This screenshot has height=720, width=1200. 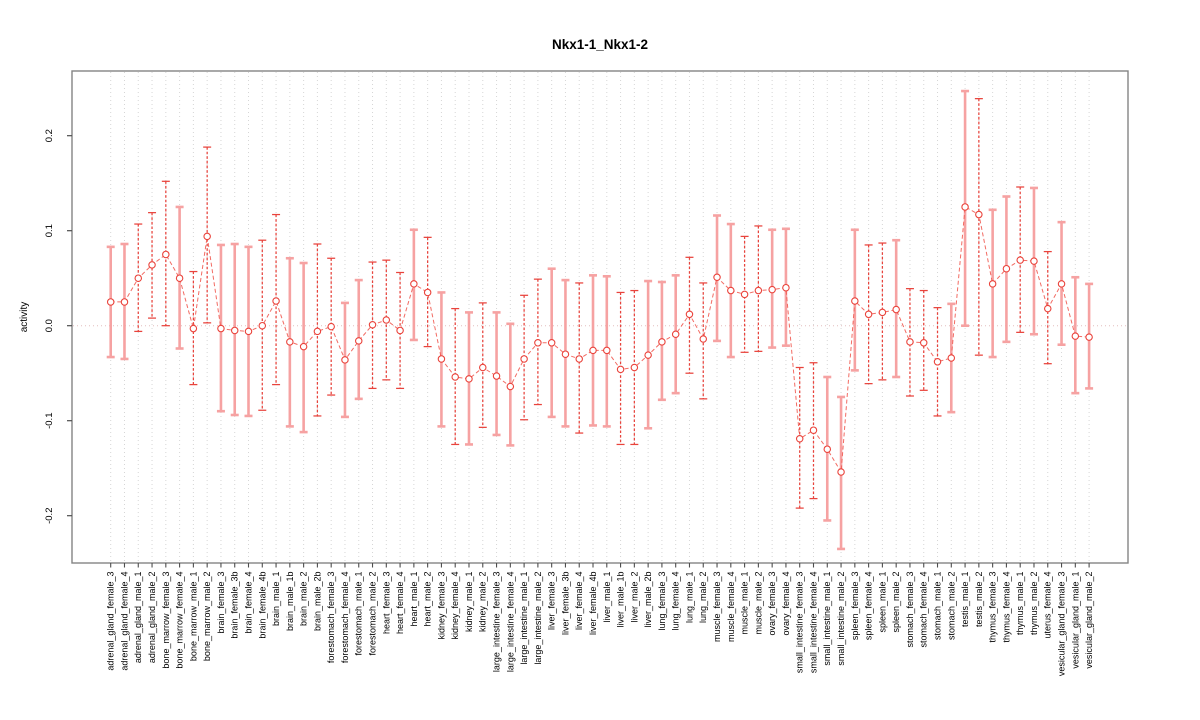 What do you see at coordinates (924, 610) in the screenshot?
I see `x-tick-label: stomach_female_4` at bounding box center [924, 610].